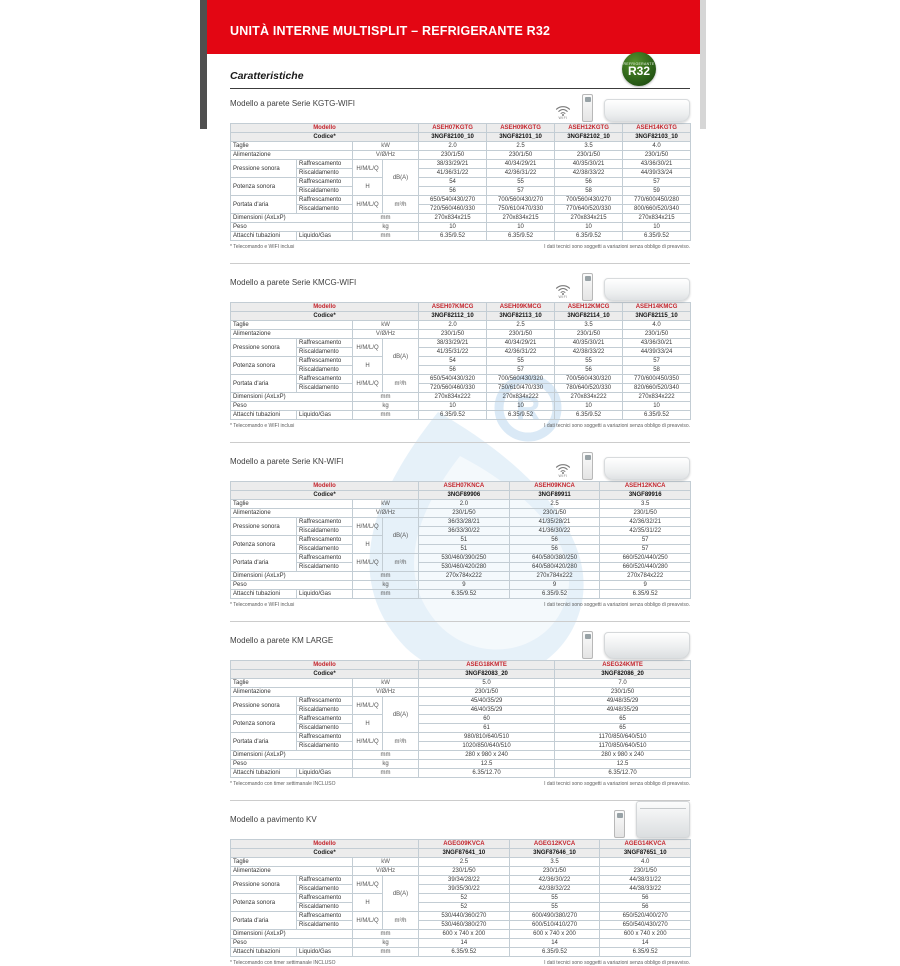 This screenshot has height=966, width=900. Describe the element at coordinates (464, 880) in the screenshot. I see `spec-value: 39/34/28/22` at that location.